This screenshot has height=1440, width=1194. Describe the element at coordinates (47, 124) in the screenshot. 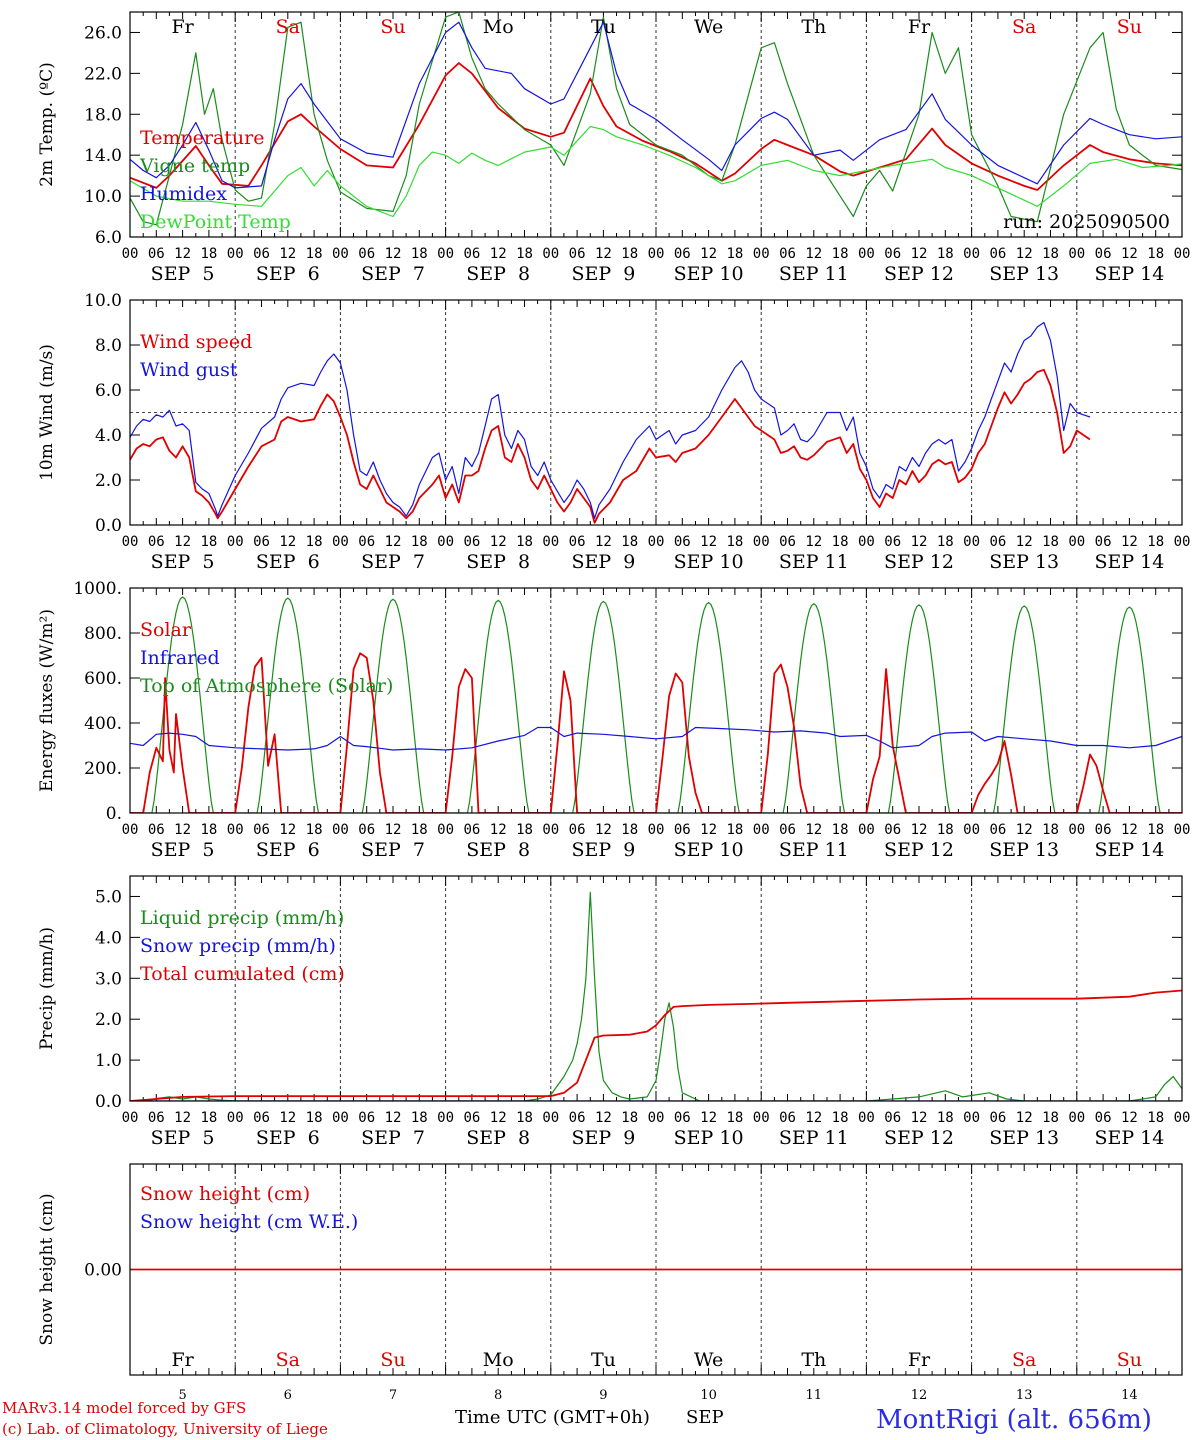

I see `y-axis-label: 2m Temp. (ºC)` at that location.